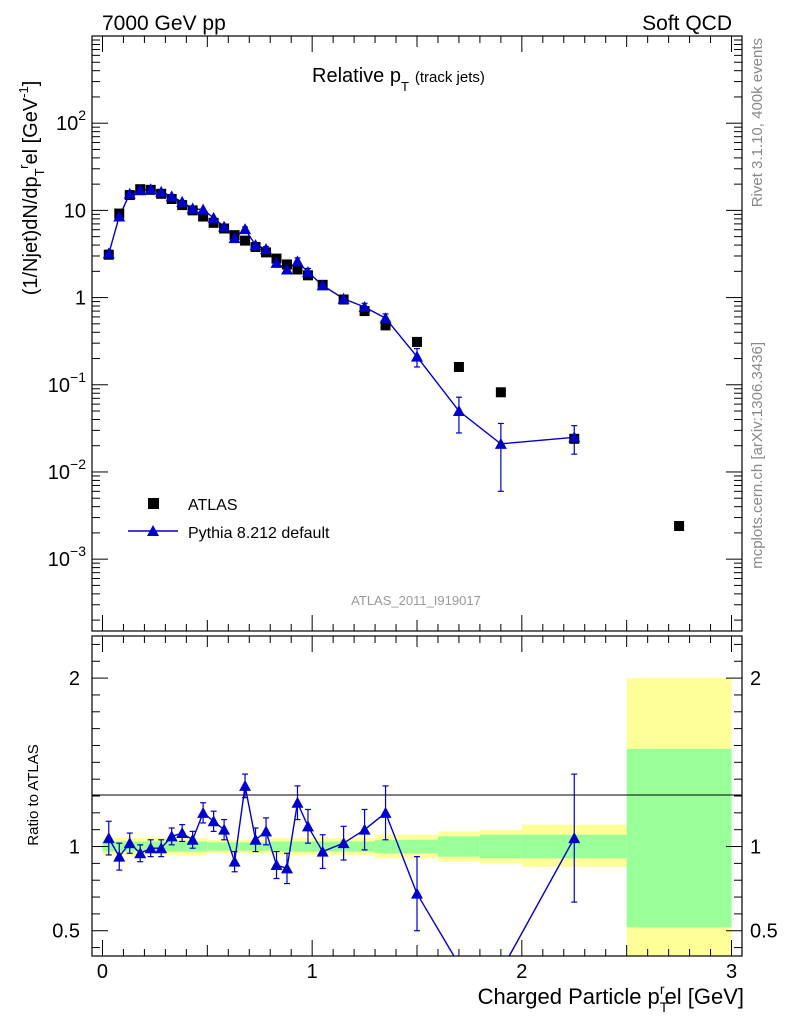 The width and height of the screenshot is (786, 1024). What do you see at coordinates (398, 79) in the screenshot?
I see `plot-title: Relative pT (track jets)` at bounding box center [398, 79].